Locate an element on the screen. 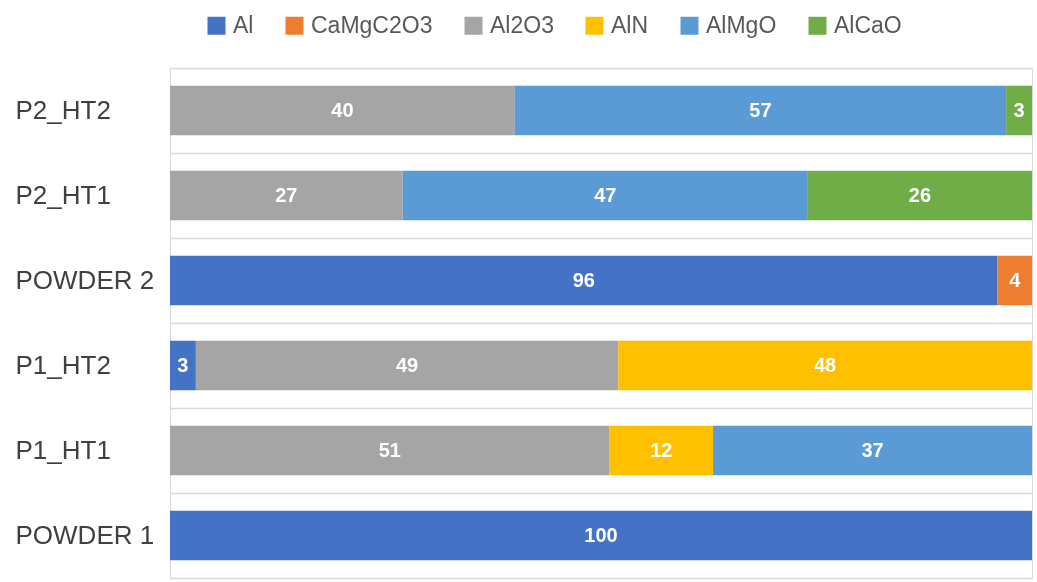 This screenshot has width=1037, height=582. data-label: 27 is located at coordinates (286, 194).